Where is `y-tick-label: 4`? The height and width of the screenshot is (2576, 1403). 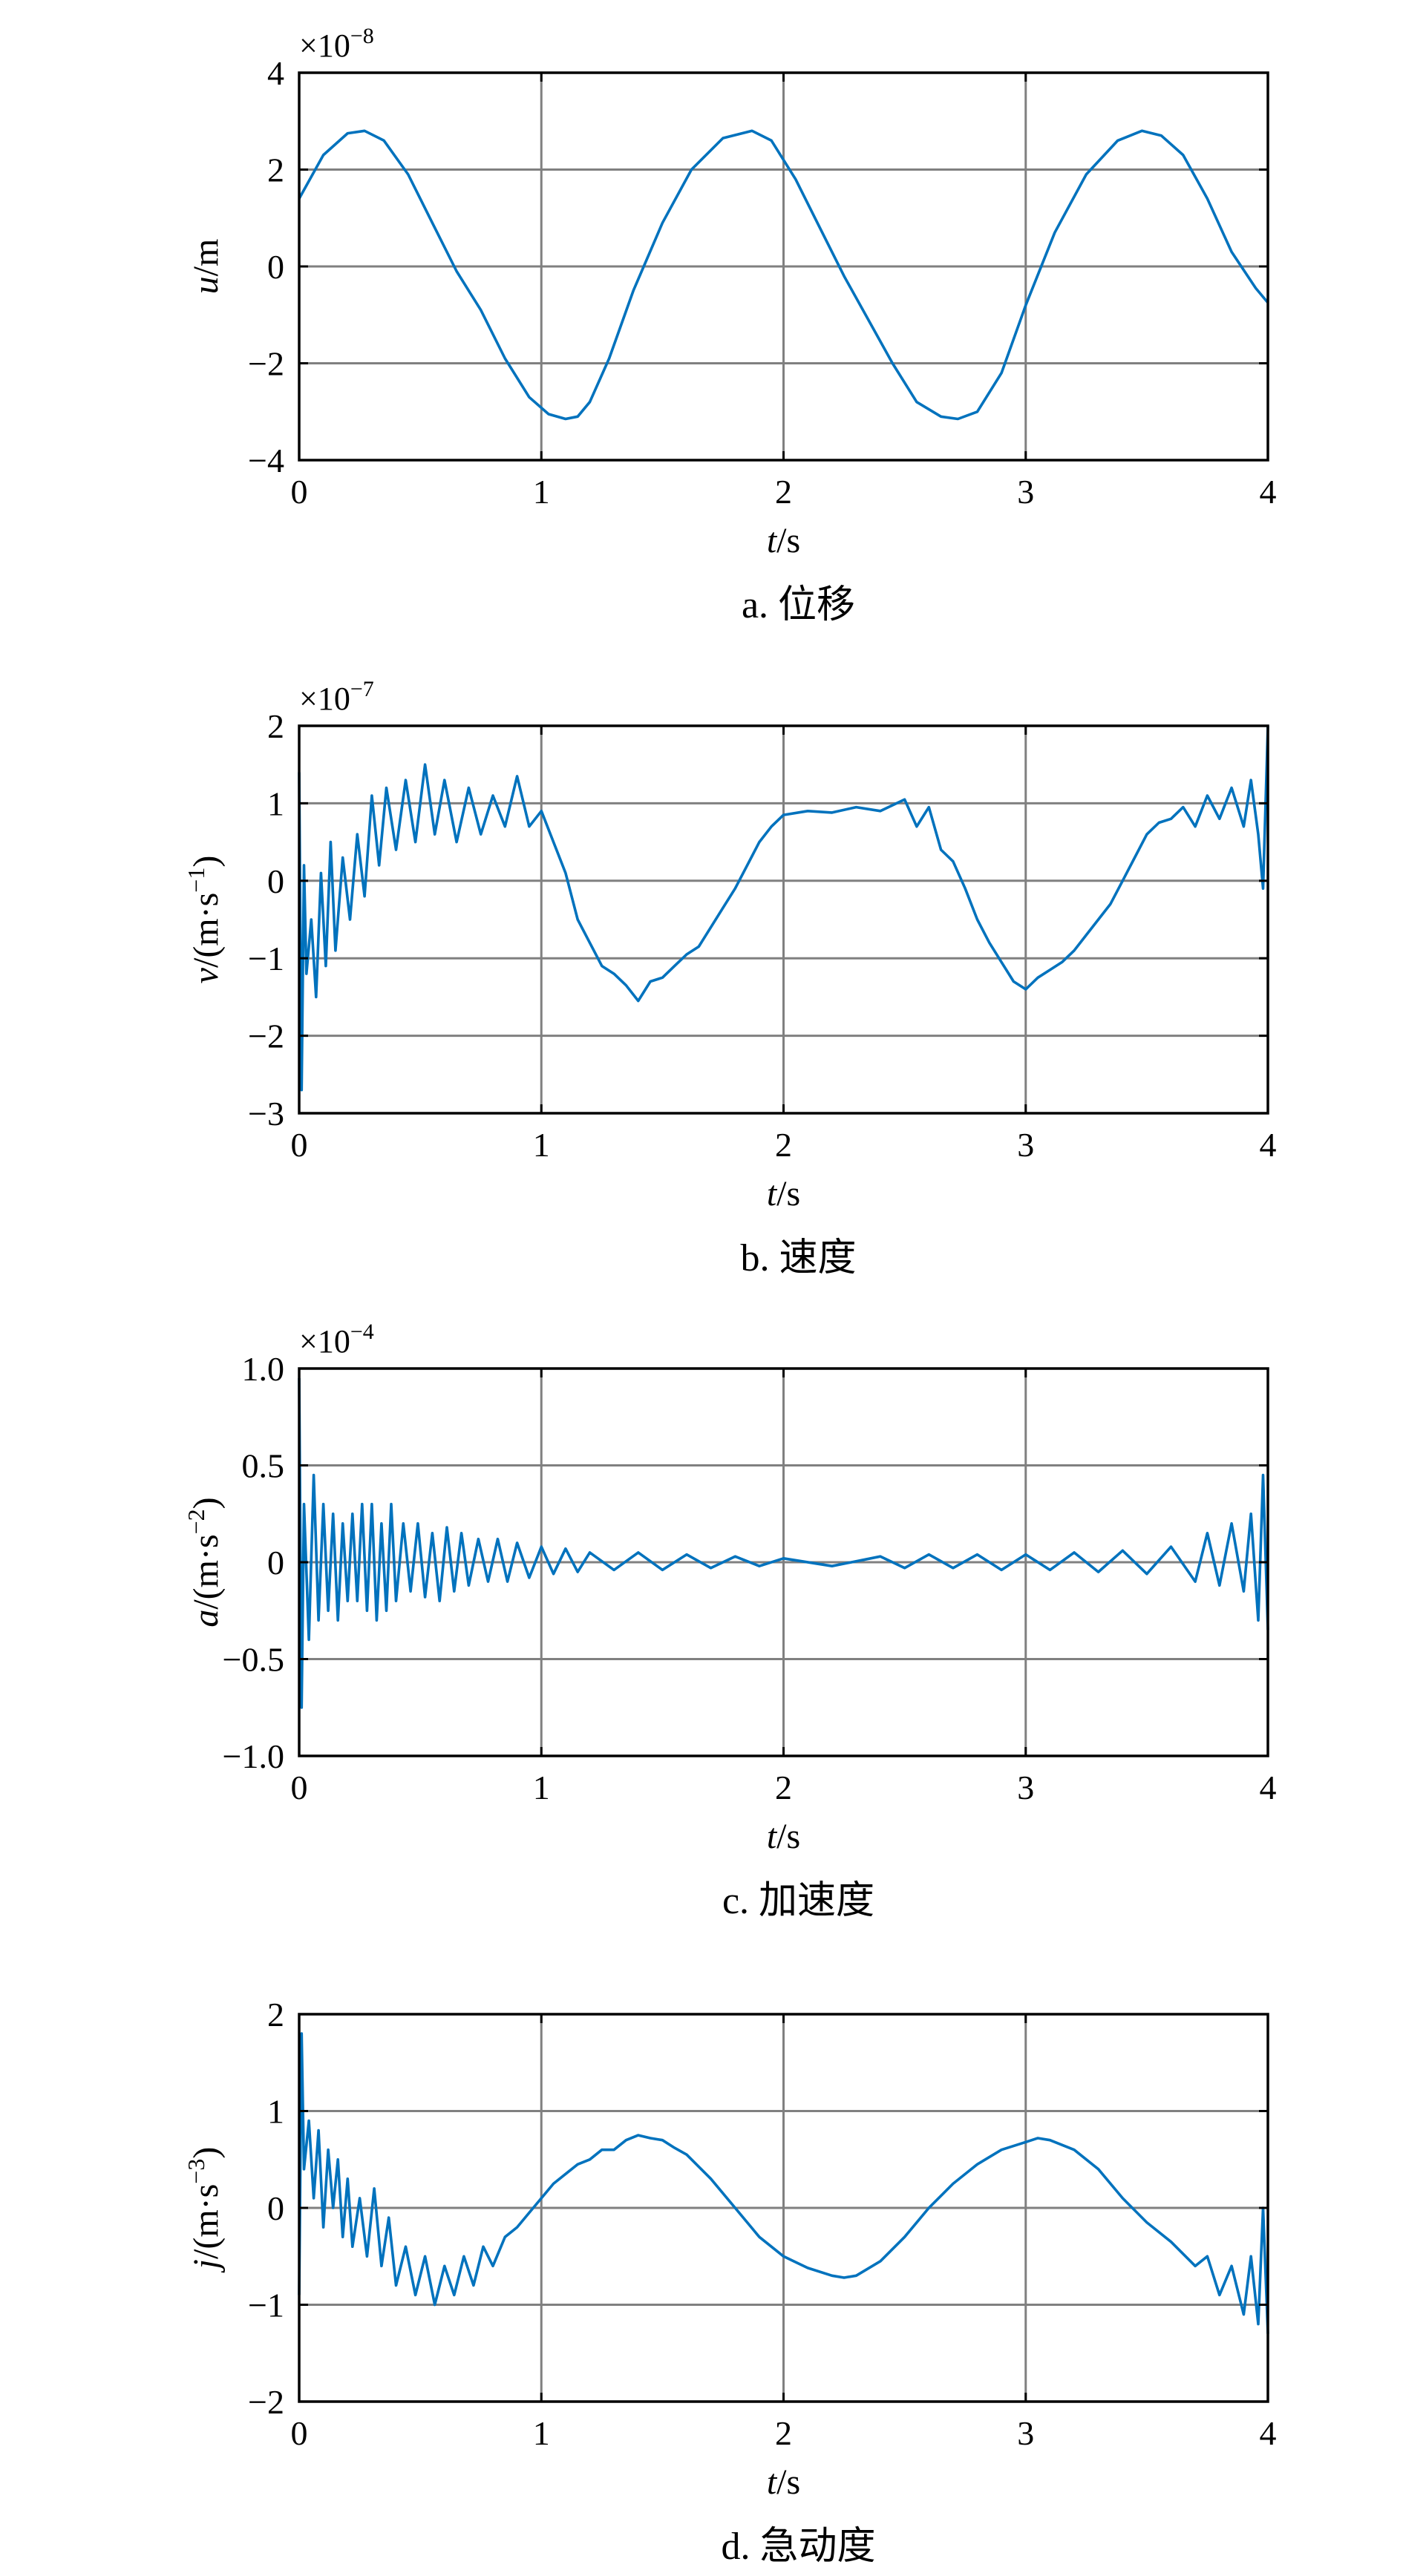 y-tick-label: 4 is located at coordinates (275, 73).